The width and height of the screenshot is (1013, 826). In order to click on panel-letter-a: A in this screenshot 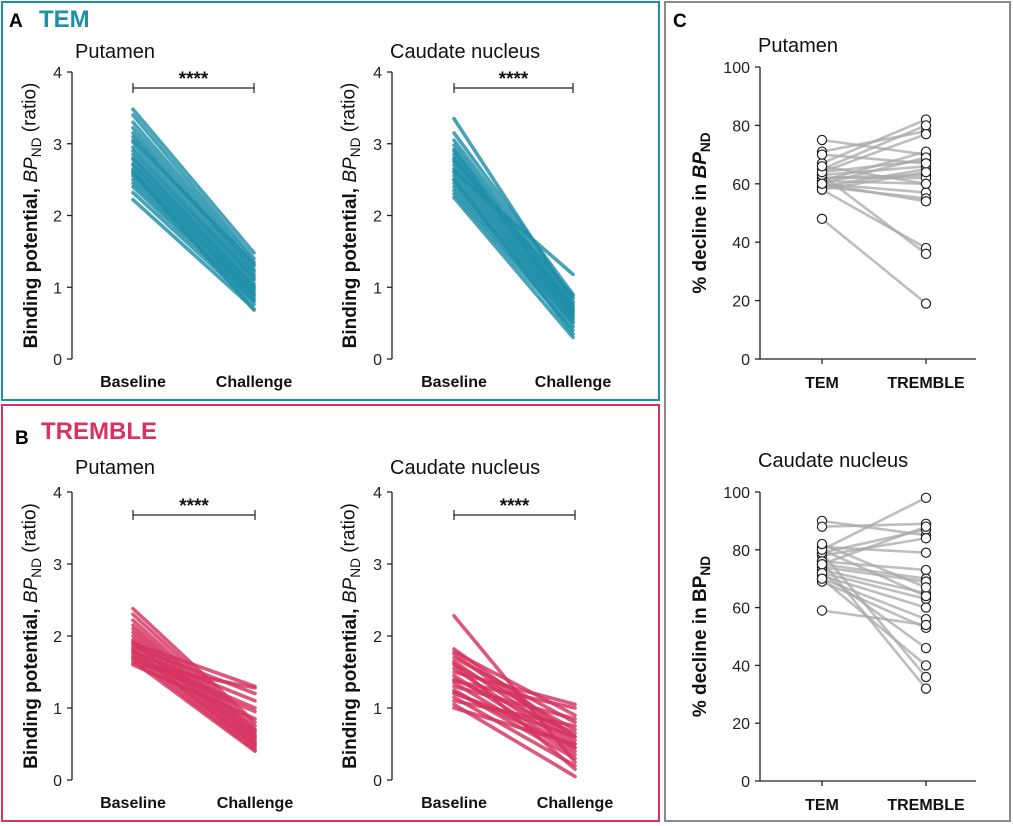, I will do `click(16, 21)`.